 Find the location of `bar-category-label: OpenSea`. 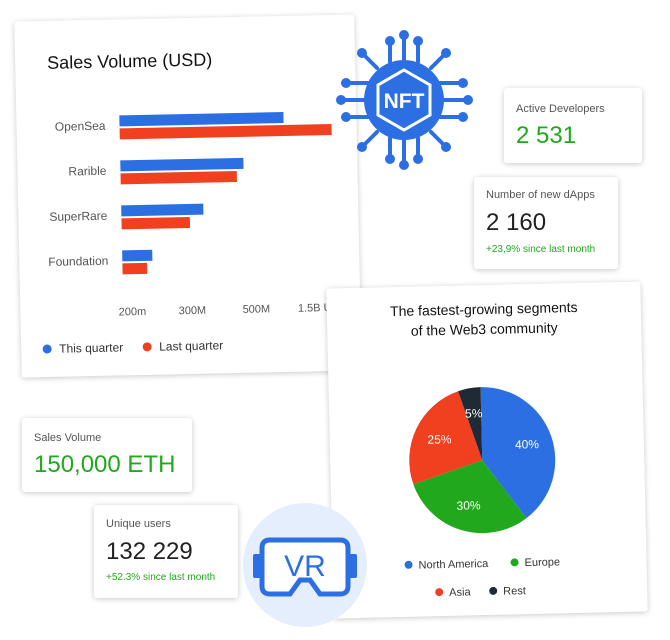

bar-category-label: OpenSea is located at coordinates (80, 126).